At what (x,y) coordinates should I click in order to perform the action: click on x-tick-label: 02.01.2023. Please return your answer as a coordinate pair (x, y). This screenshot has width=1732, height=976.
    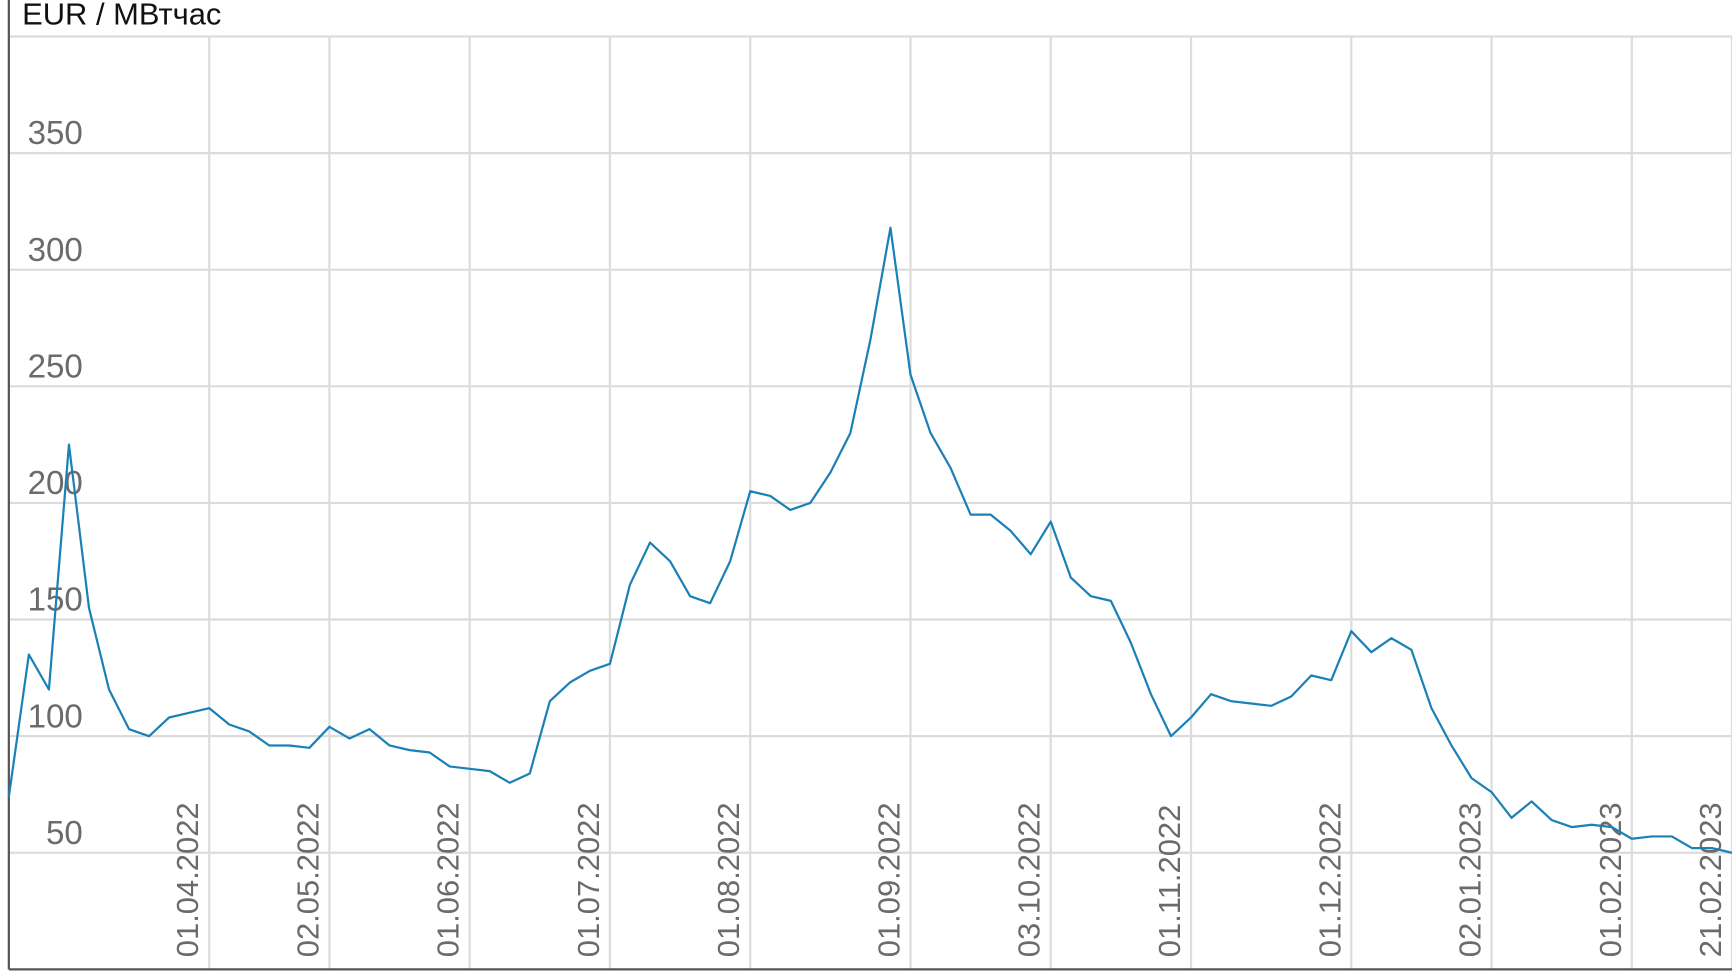
    Looking at the image, I should click on (1470, 879).